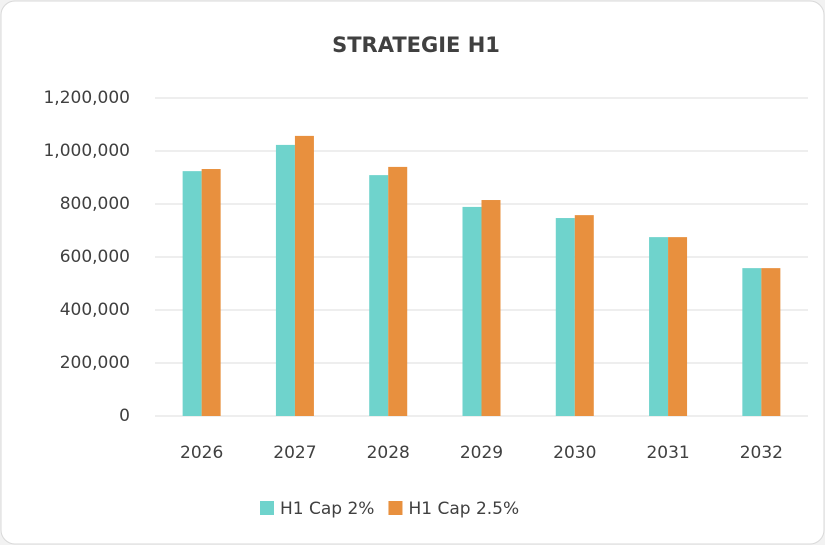 The image size is (825, 545). I want to click on y-tick-label: 400,000, so click(95, 310).